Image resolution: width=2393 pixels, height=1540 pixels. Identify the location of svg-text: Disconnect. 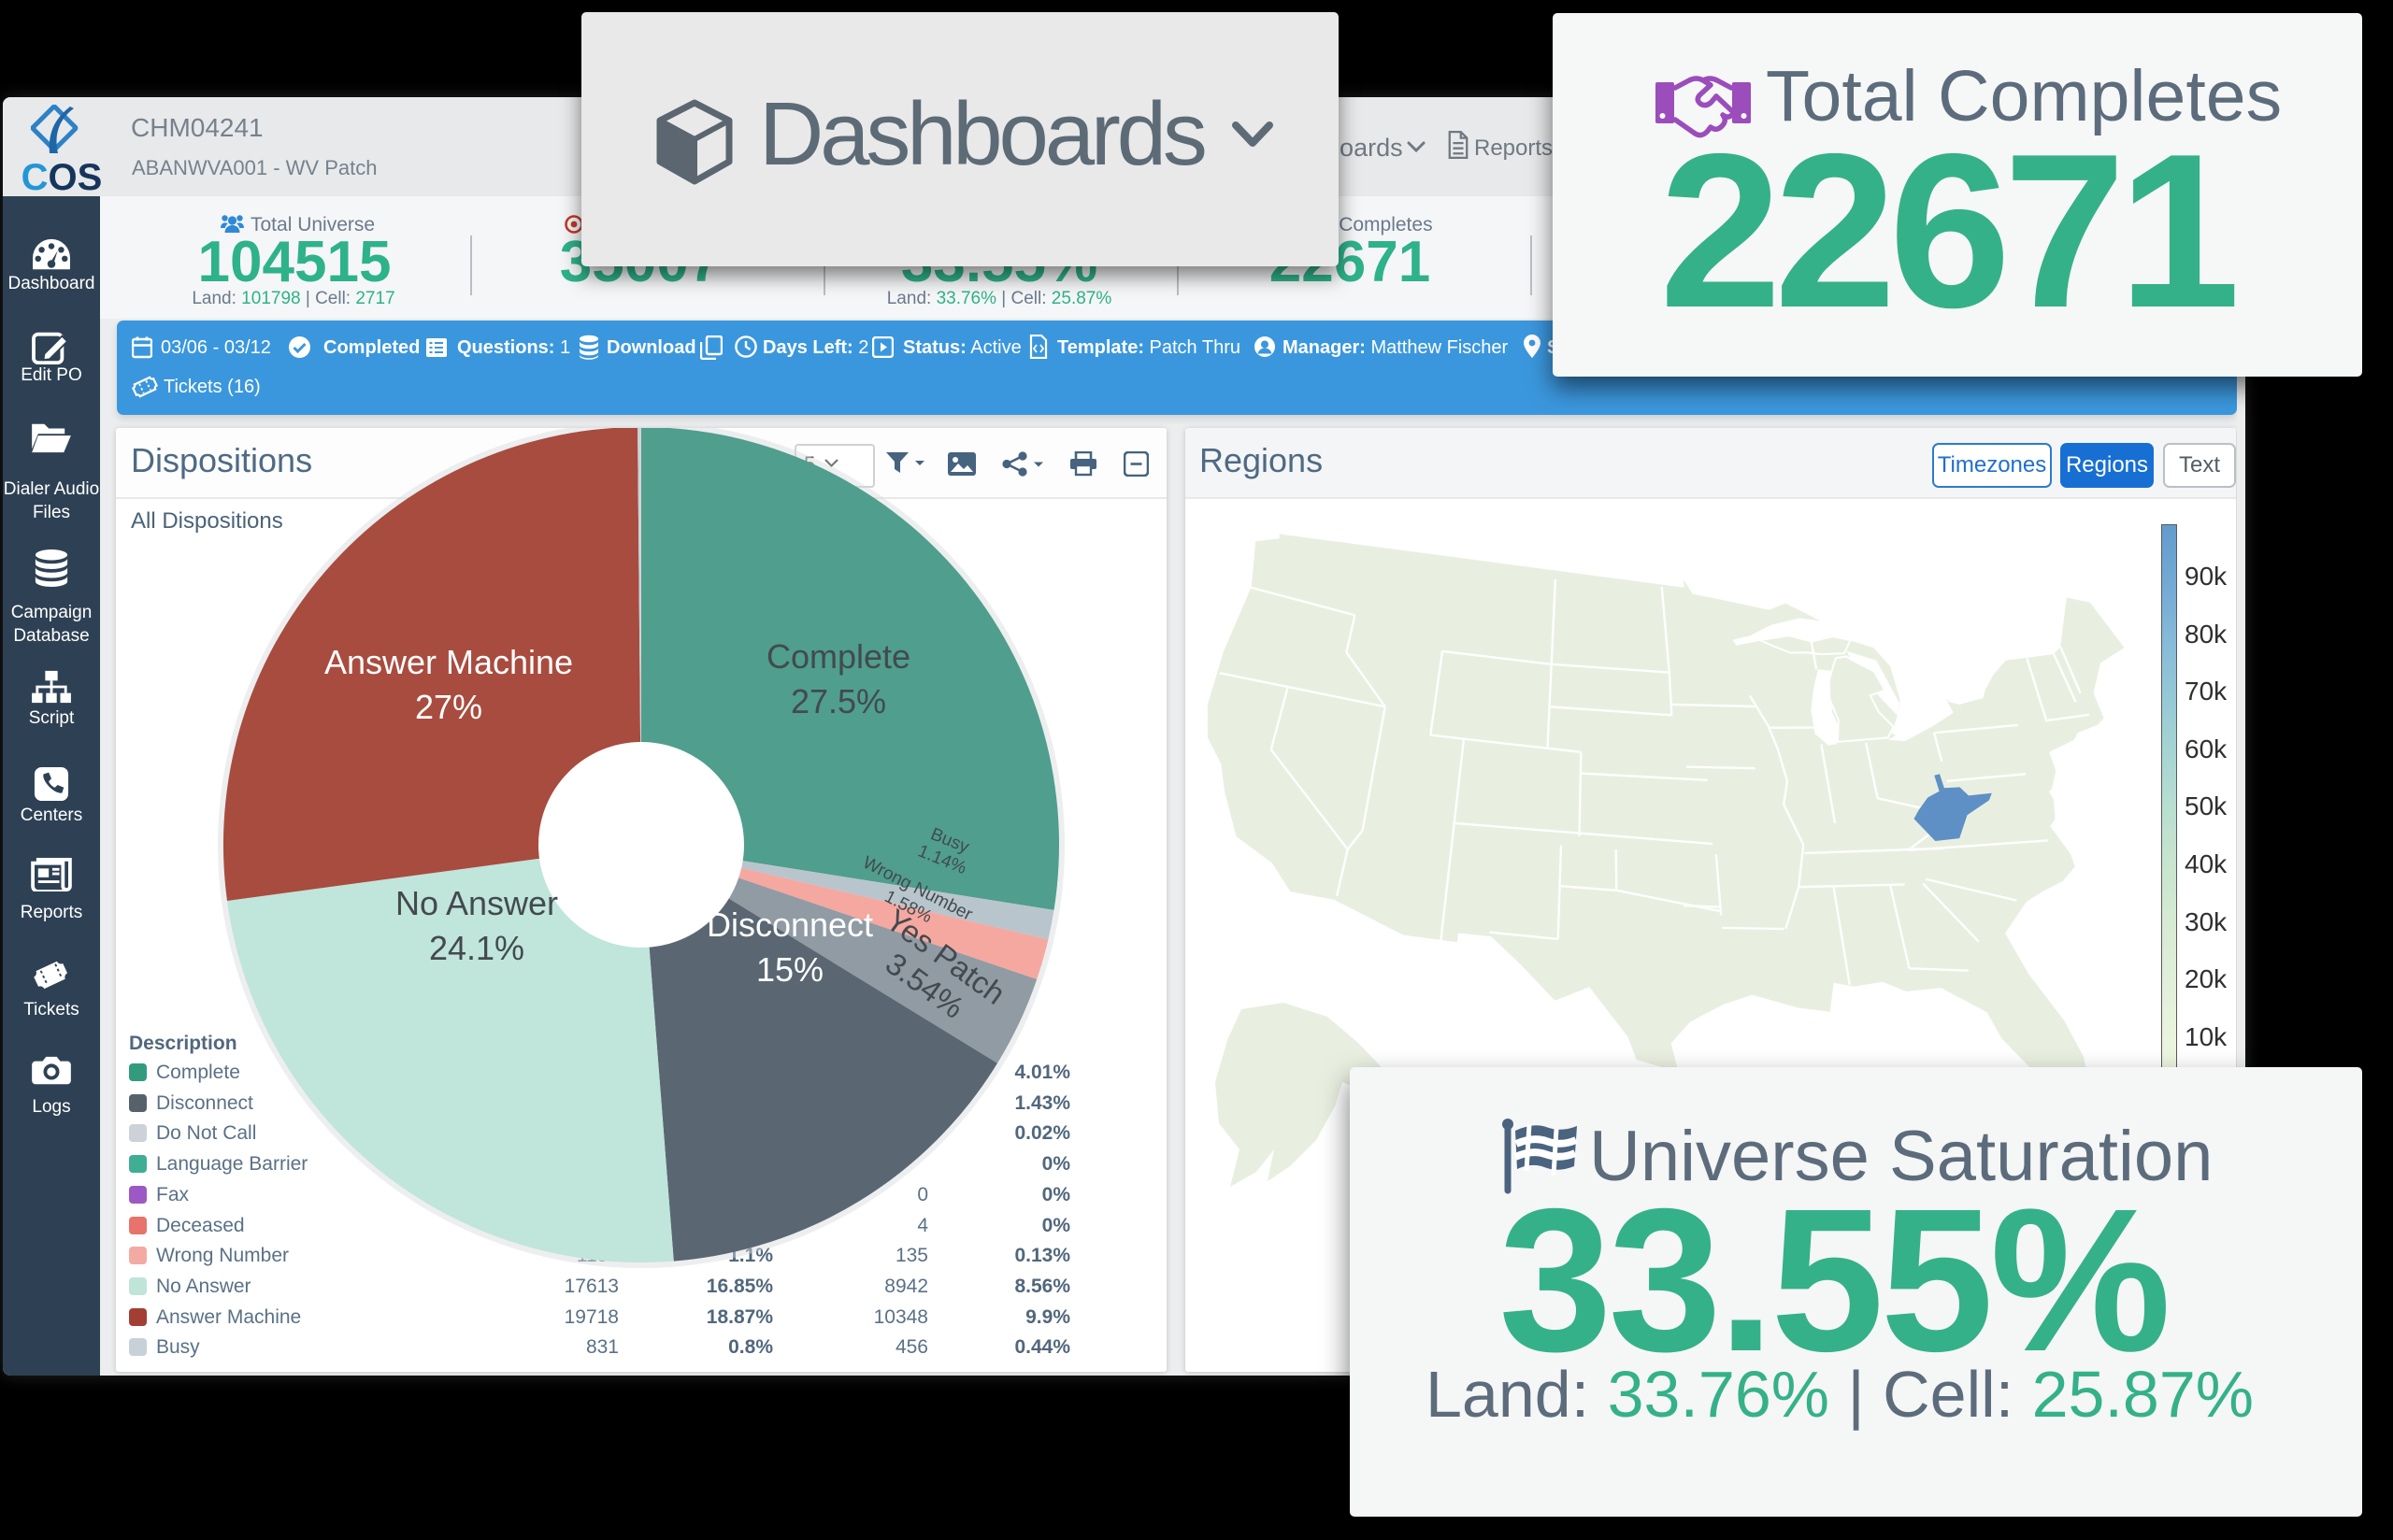
(790, 924).